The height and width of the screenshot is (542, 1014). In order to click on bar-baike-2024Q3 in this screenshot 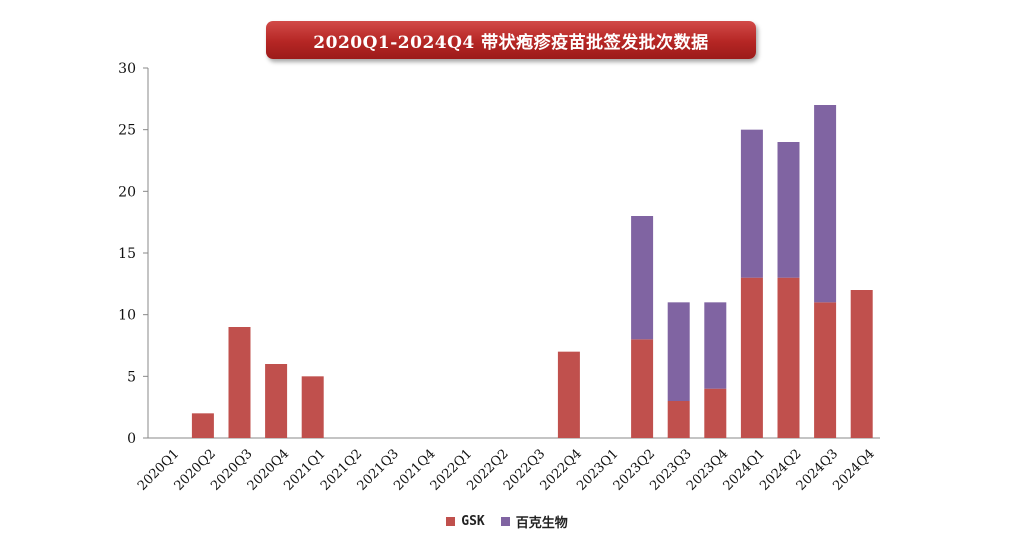, I will do `click(825, 204)`.